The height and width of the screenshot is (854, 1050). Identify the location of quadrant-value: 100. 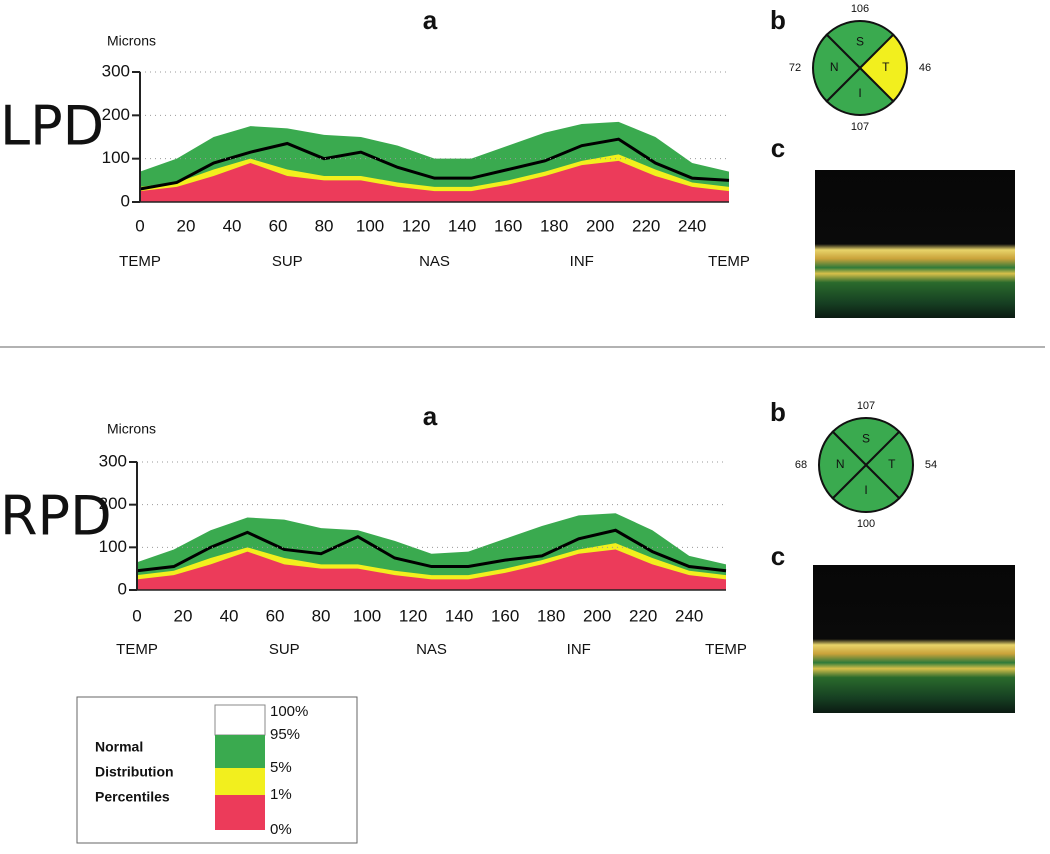
(866, 524).